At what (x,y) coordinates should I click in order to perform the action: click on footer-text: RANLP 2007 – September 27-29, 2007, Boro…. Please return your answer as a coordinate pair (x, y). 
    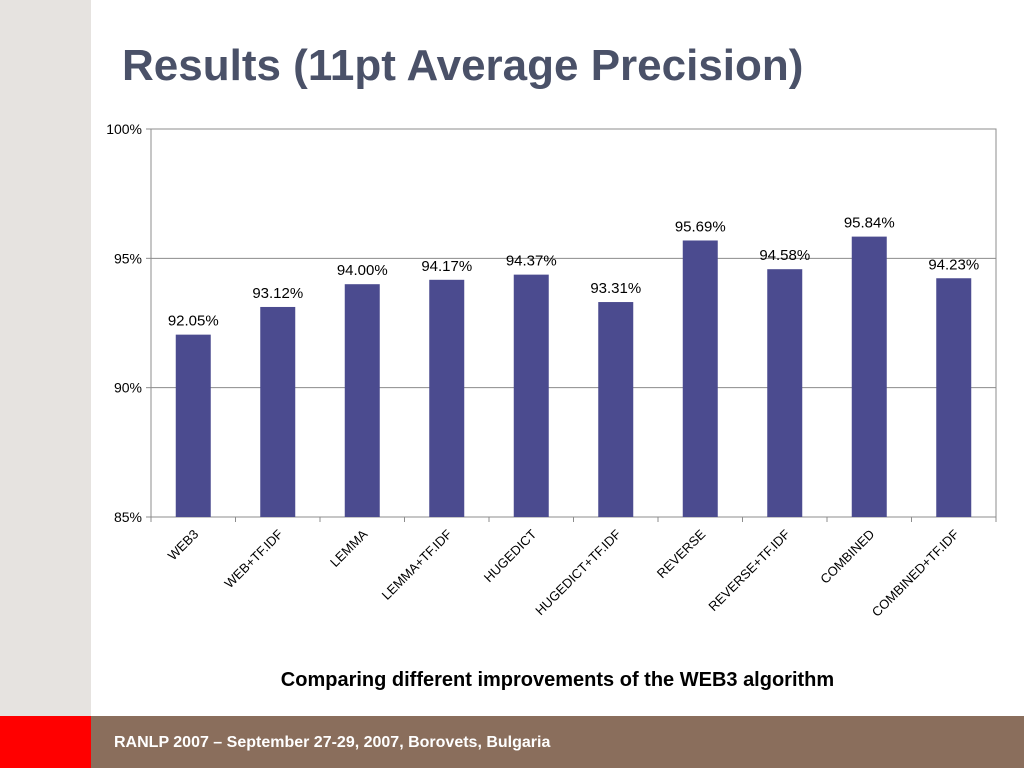
    Looking at the image, I should click on (332, 742).